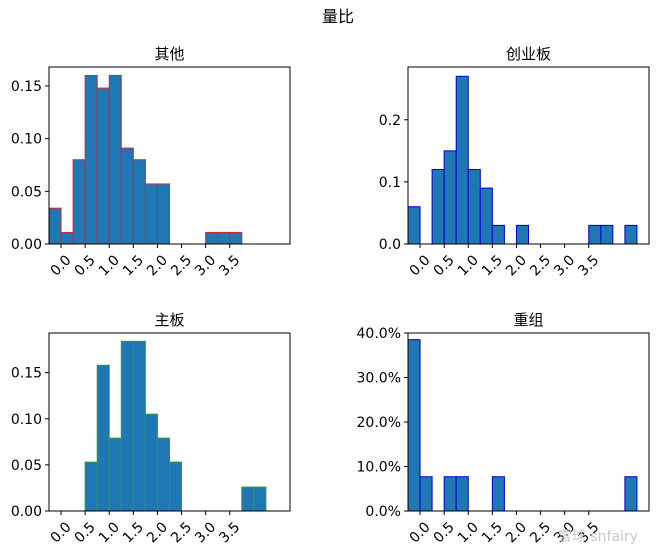  What do you see at coordinates (528, 54) in the screenshot?
I see `subplot-title: 创业板` at bounding box center [528, 54].